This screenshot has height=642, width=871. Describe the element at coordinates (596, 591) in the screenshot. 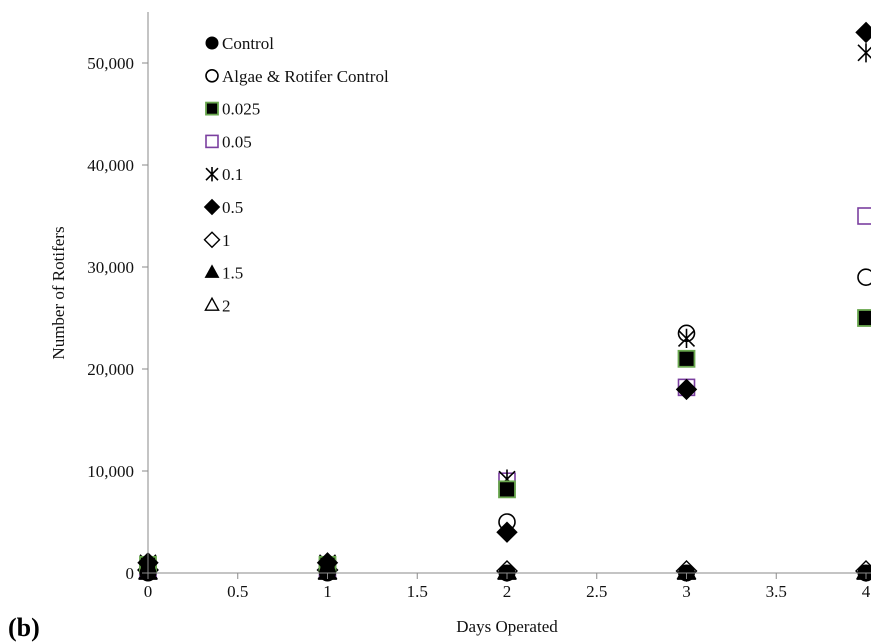

I see `x-tick-label: 2.5` at that location.